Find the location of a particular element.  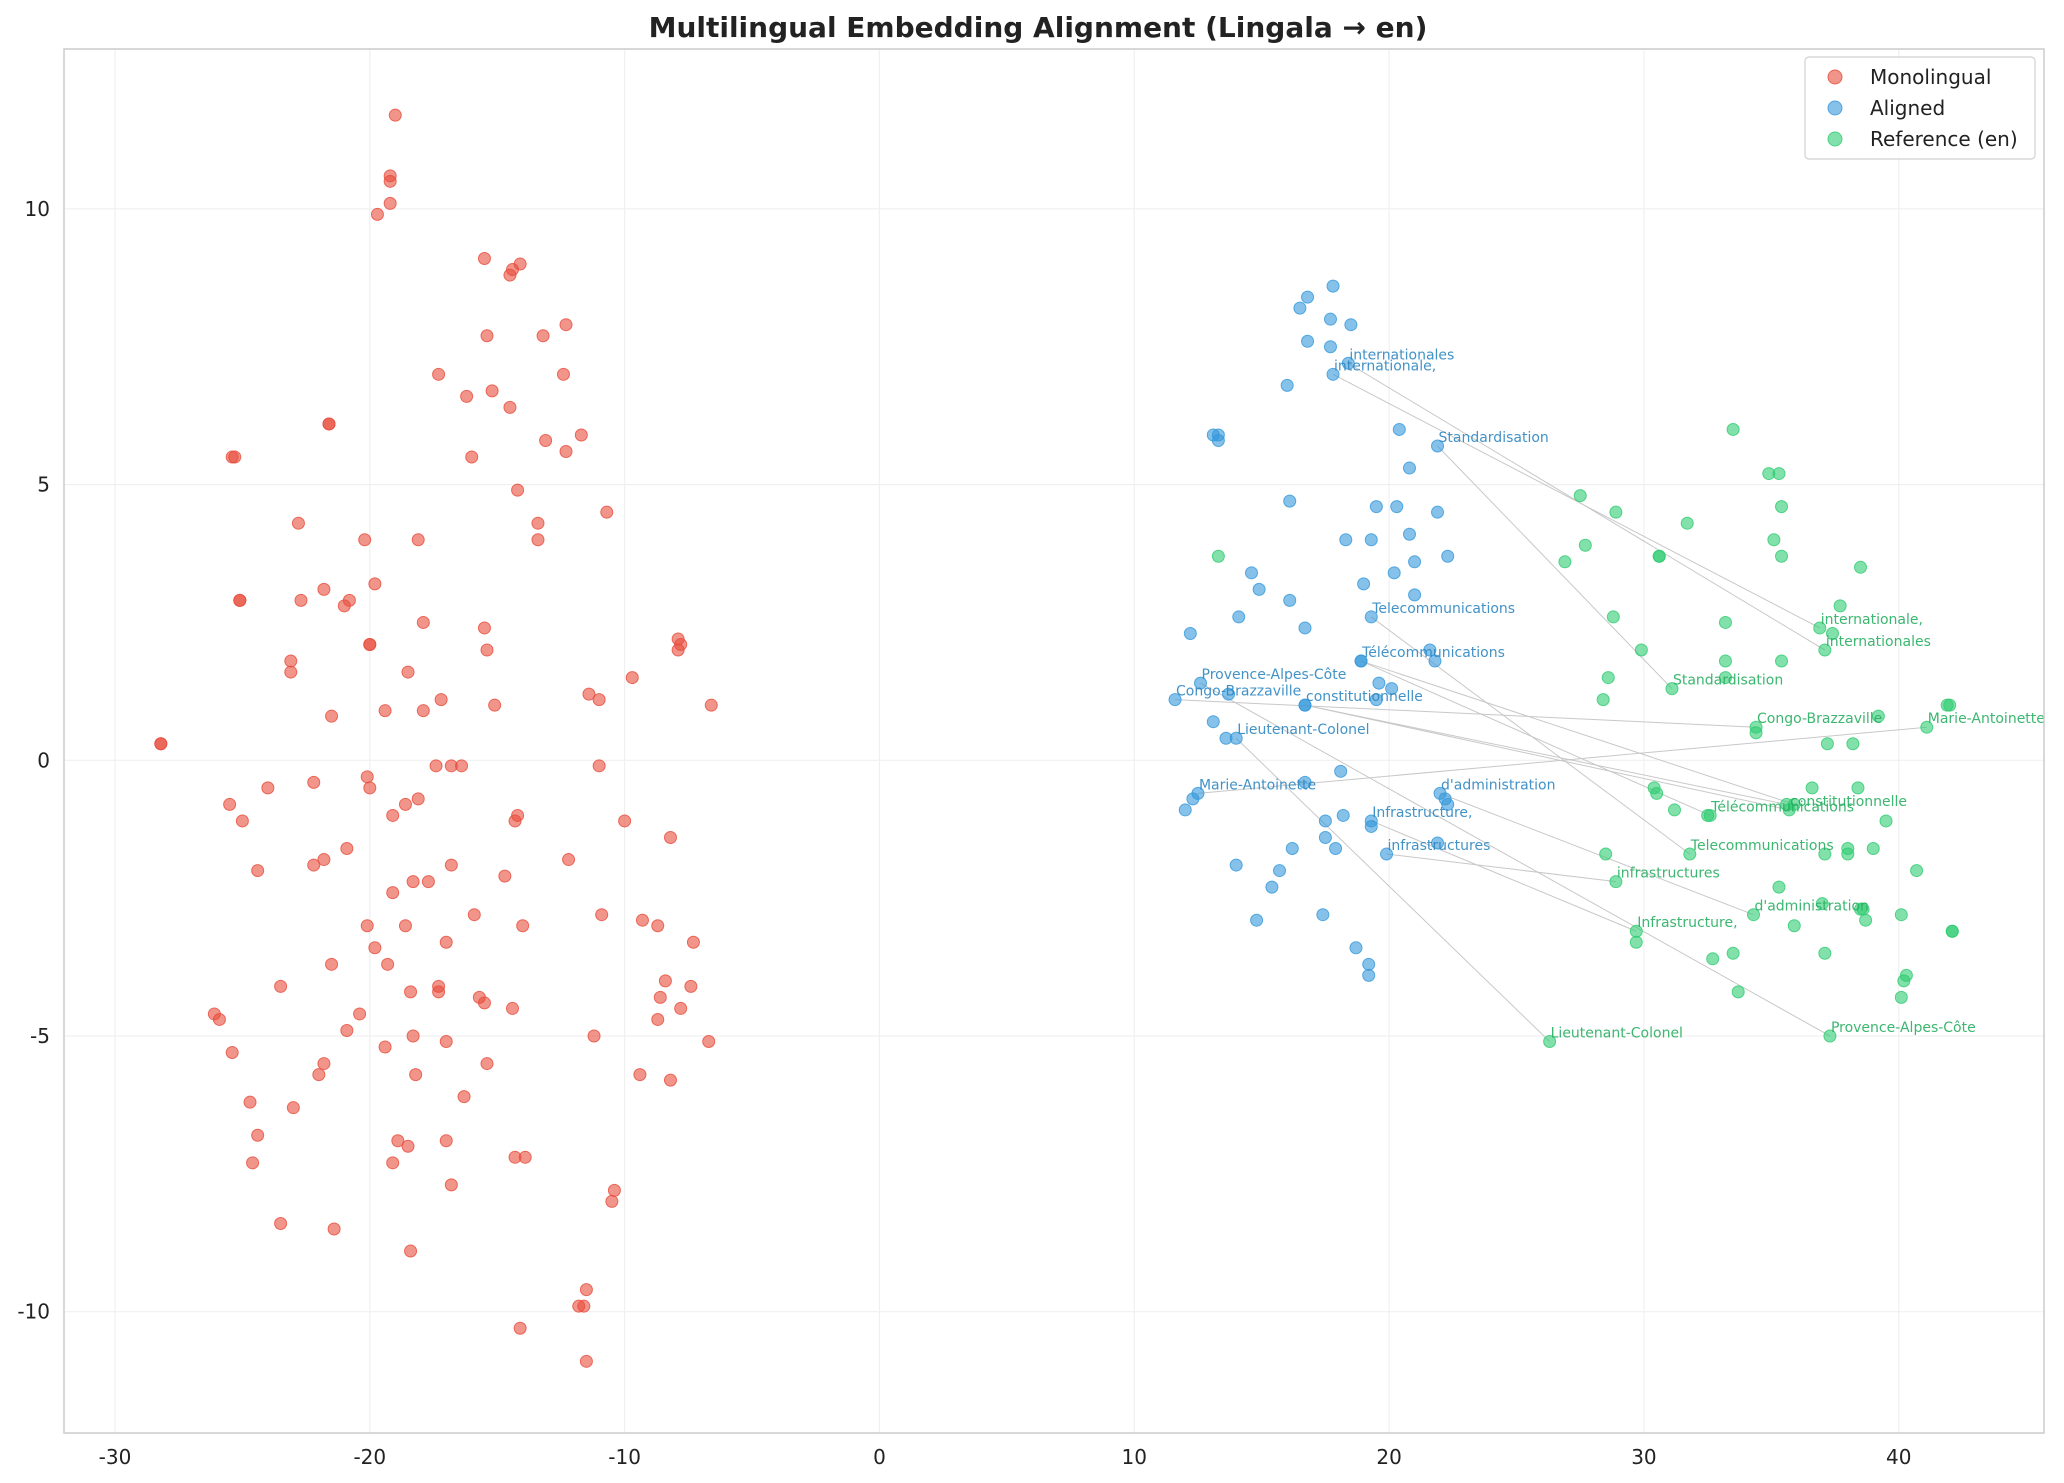

legend-marker-aligned is located at coordinates (1835, 108).